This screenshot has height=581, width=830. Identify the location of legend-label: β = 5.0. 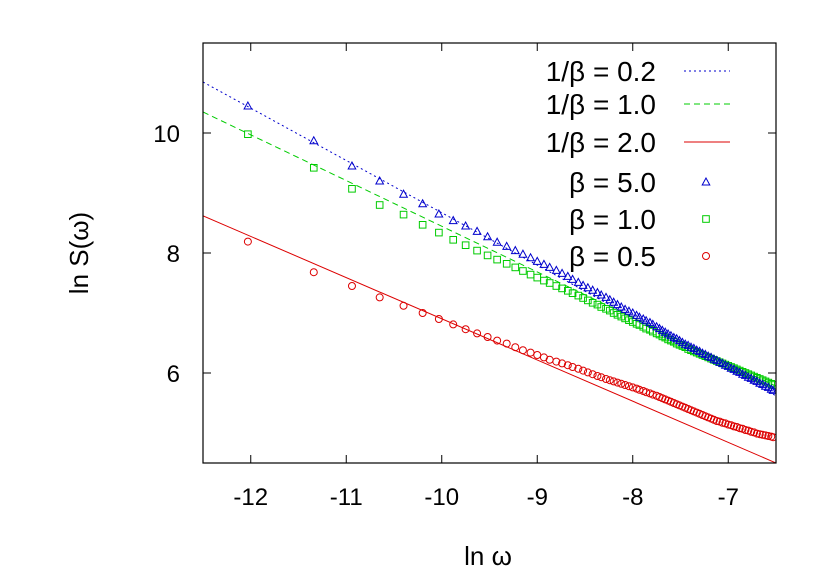
(612, 182).